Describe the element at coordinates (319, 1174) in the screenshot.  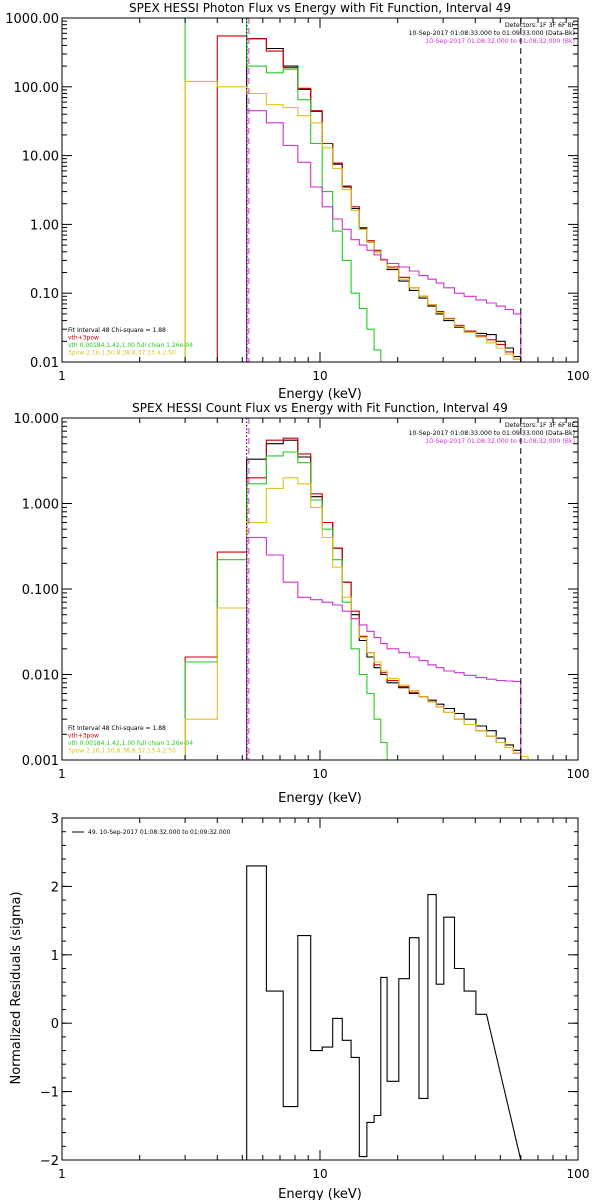
I see `residual-x-tick-label: 10` at that location.